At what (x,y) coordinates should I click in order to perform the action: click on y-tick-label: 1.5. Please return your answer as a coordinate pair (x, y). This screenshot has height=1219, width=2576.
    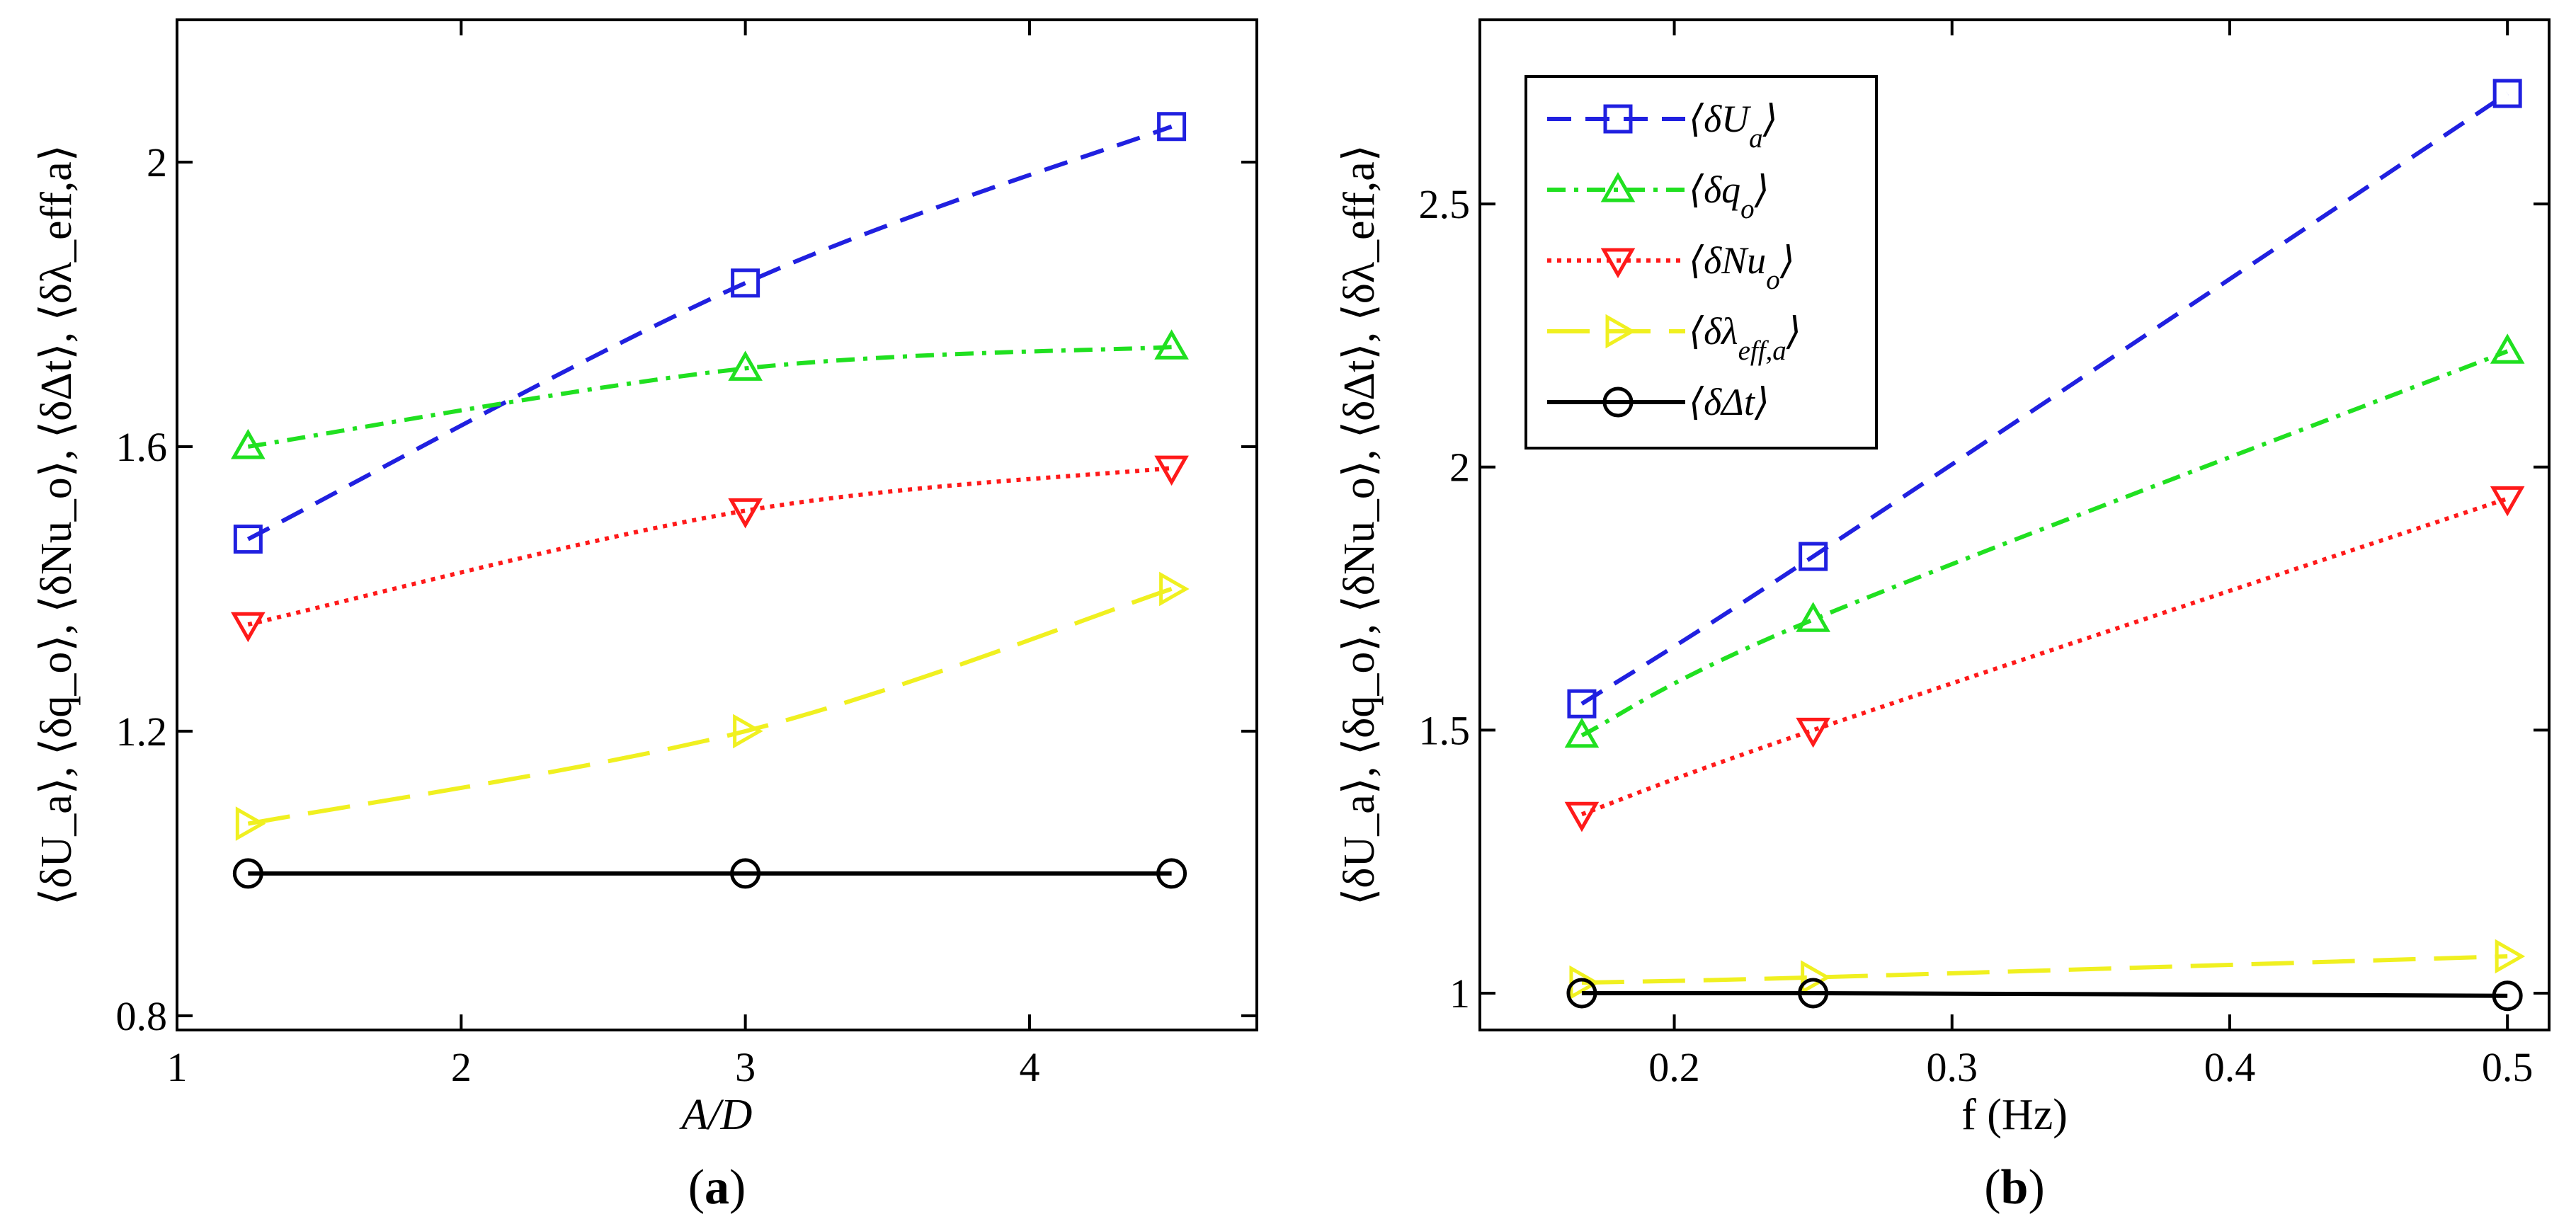
    Looking at the image, I should click on (1445, 730).